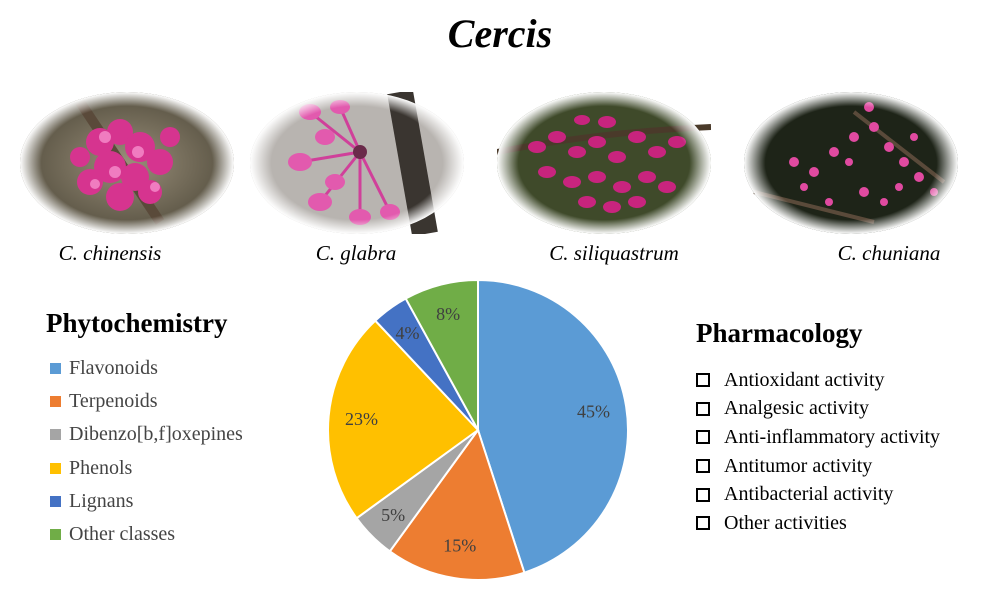 The width and height of the screenshot is (1000, 604). What do you see at coordinates (101, 500) in the screenshot?
I see `legend-label: Lignans` at bounding box center [101, 500].